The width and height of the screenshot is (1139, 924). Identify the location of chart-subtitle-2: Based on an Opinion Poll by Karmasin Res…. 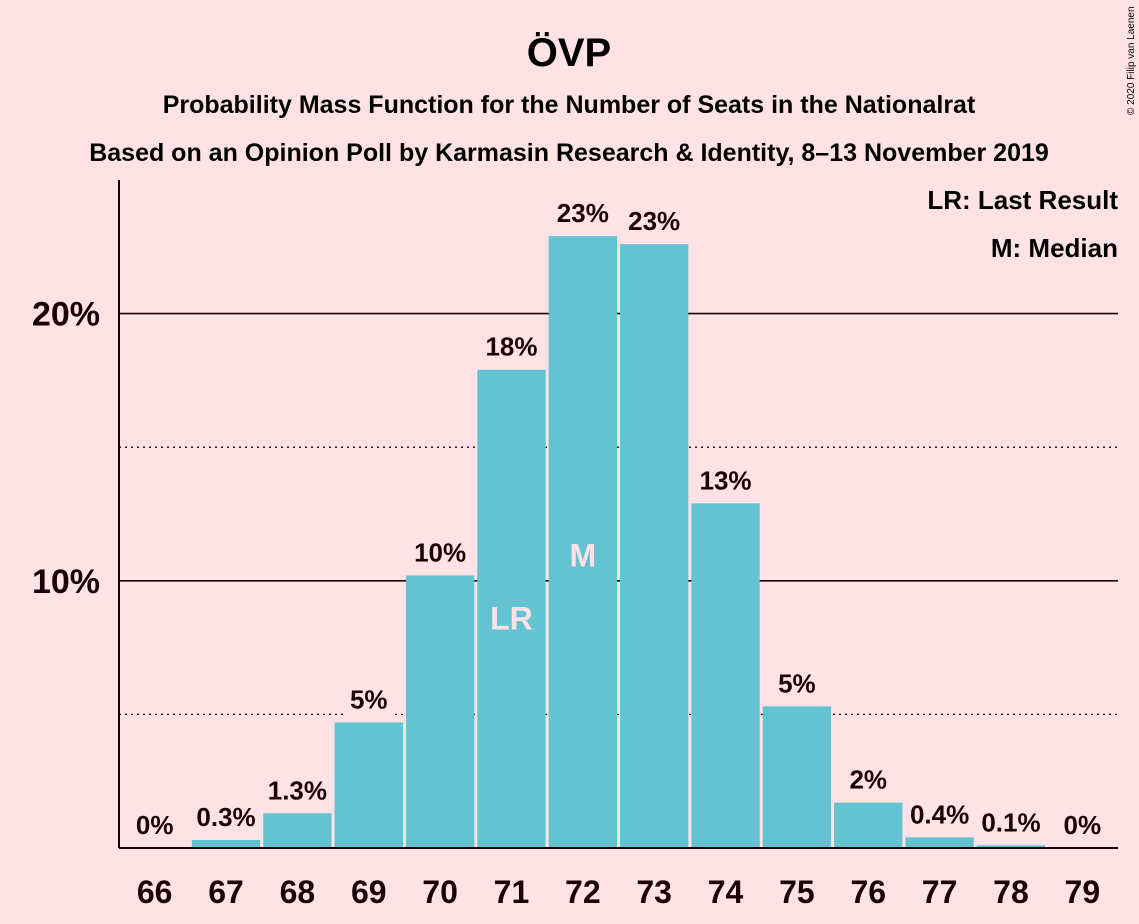
(569, 153).